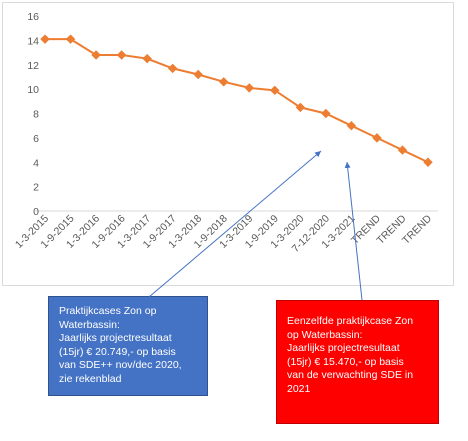 The image size is (468, 441). Describe the element at coordinates (36, 115) in the screenshot. I see `y-tick-label: 8` at that location.